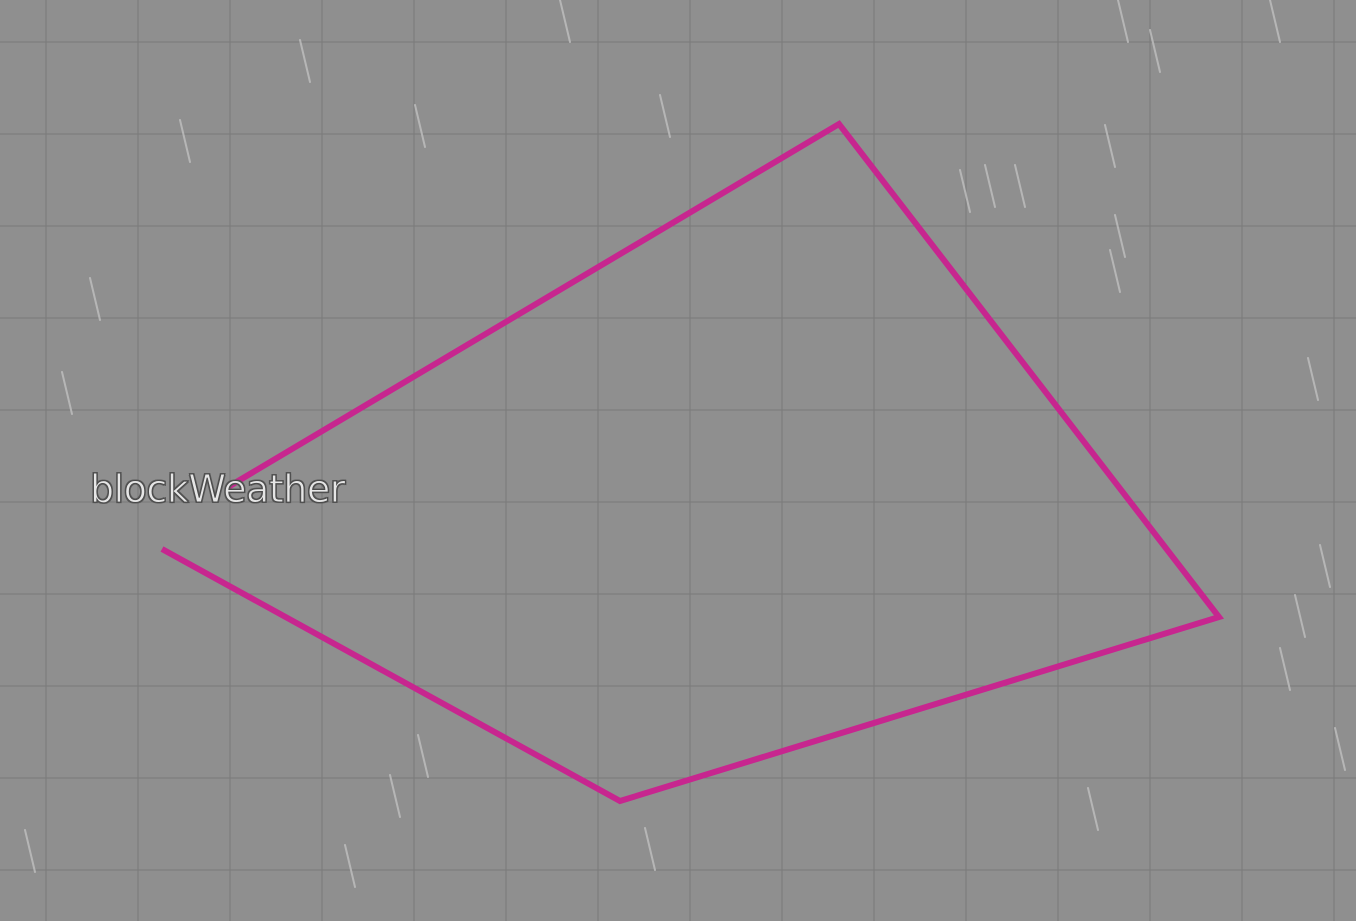  I want to click on zone-label: blockWeather, so click(218, 489).